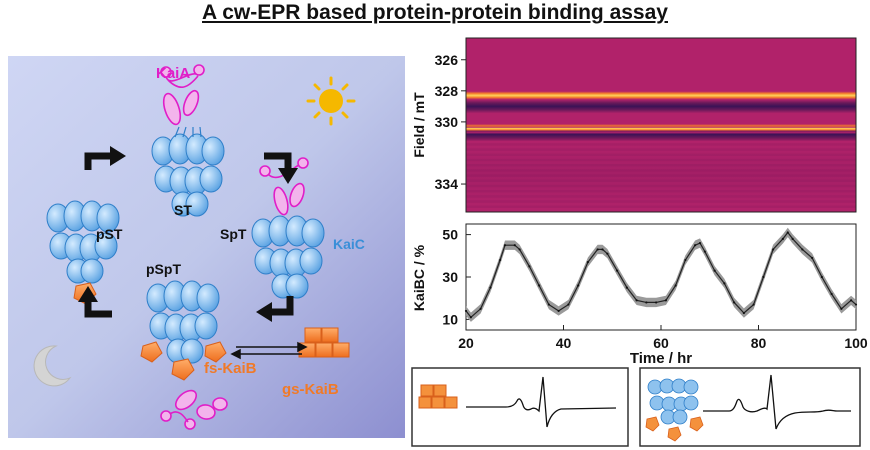  What do you see at coordinates (184, 355) in the screenshot?
I see `kaic-pspt-icon` at bounding box center [184, 355].